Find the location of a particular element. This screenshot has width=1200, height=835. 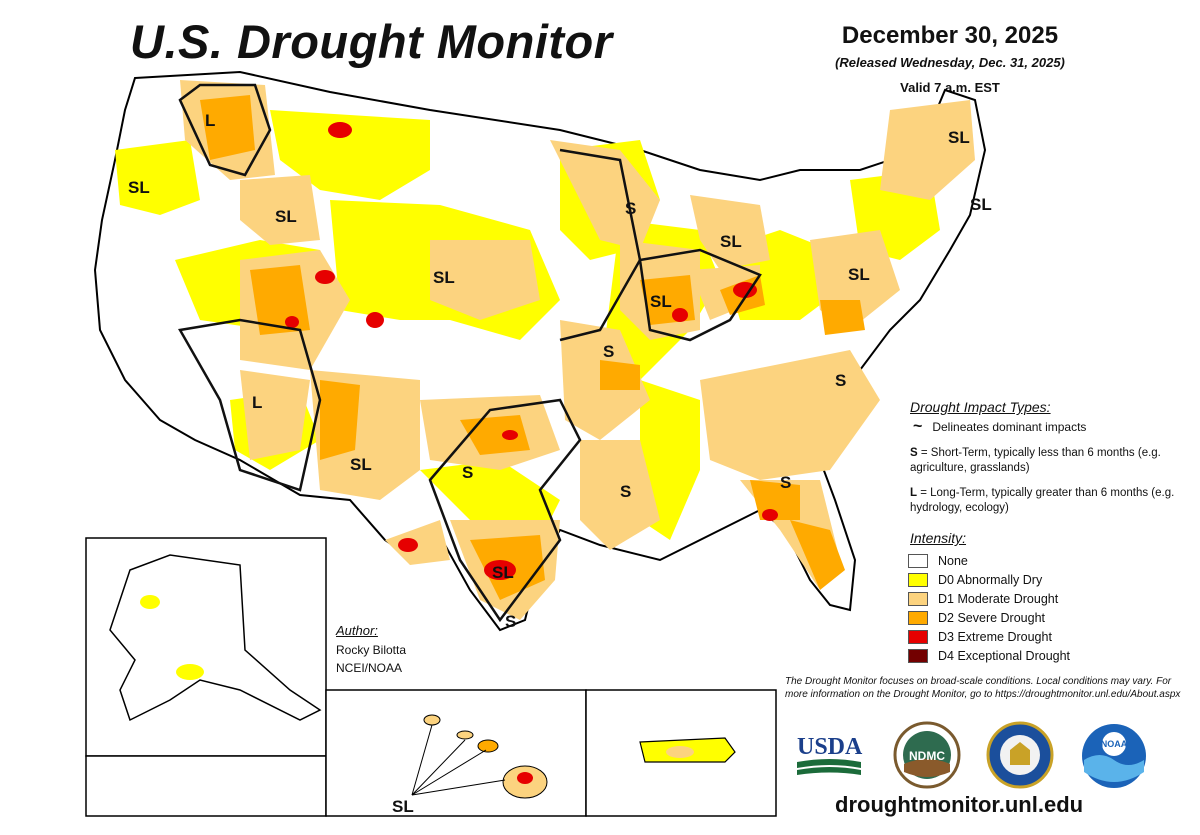

label-tx-south: S is located at coordinates (510, 621).